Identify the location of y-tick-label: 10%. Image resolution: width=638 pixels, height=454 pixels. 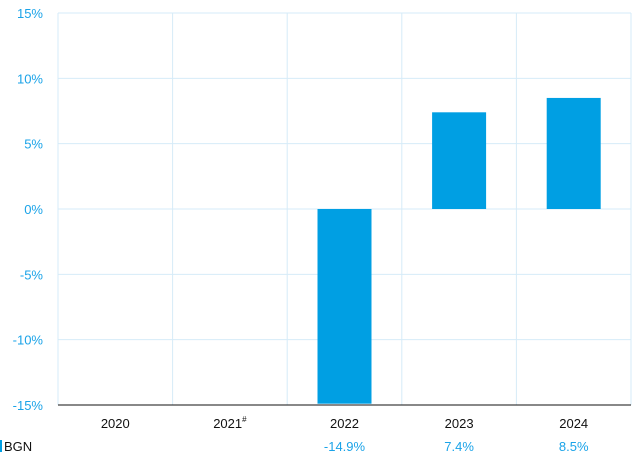
(30, 78).